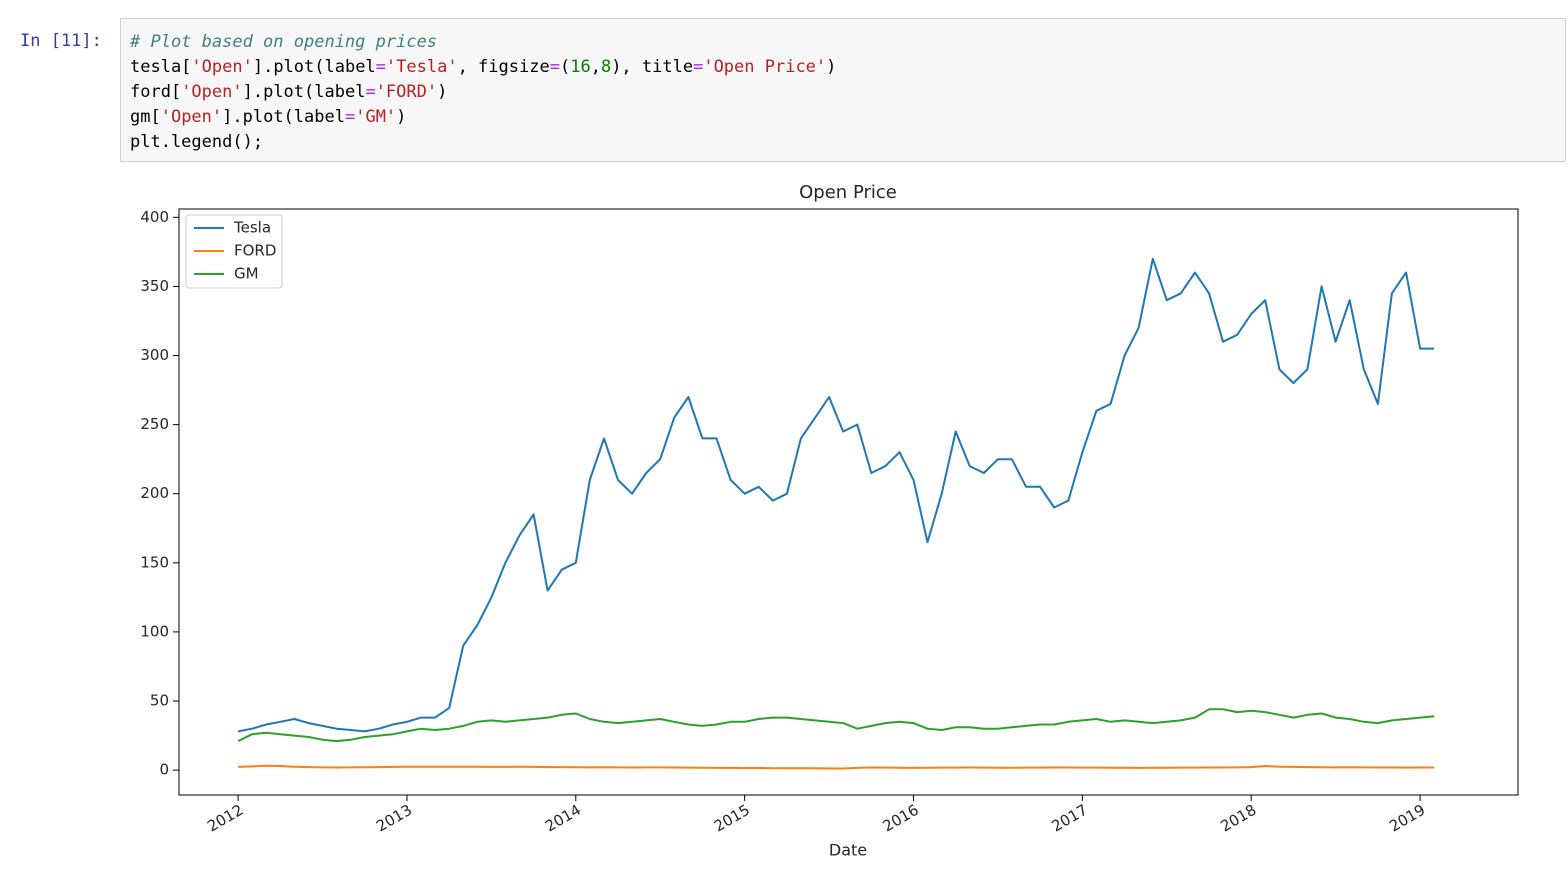  I want to click on x-tick-label: 2014, so click(563, 818).